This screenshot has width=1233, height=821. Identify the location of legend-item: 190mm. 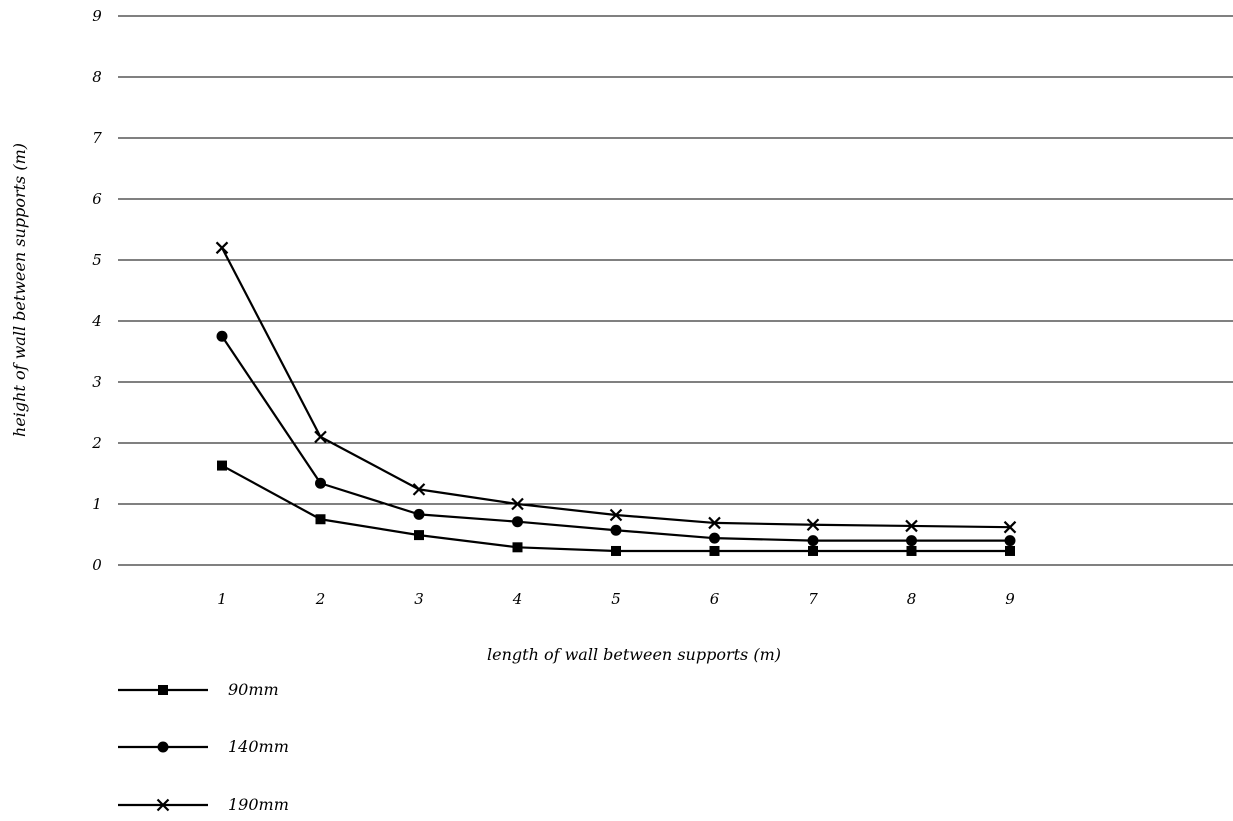
(203, 804).